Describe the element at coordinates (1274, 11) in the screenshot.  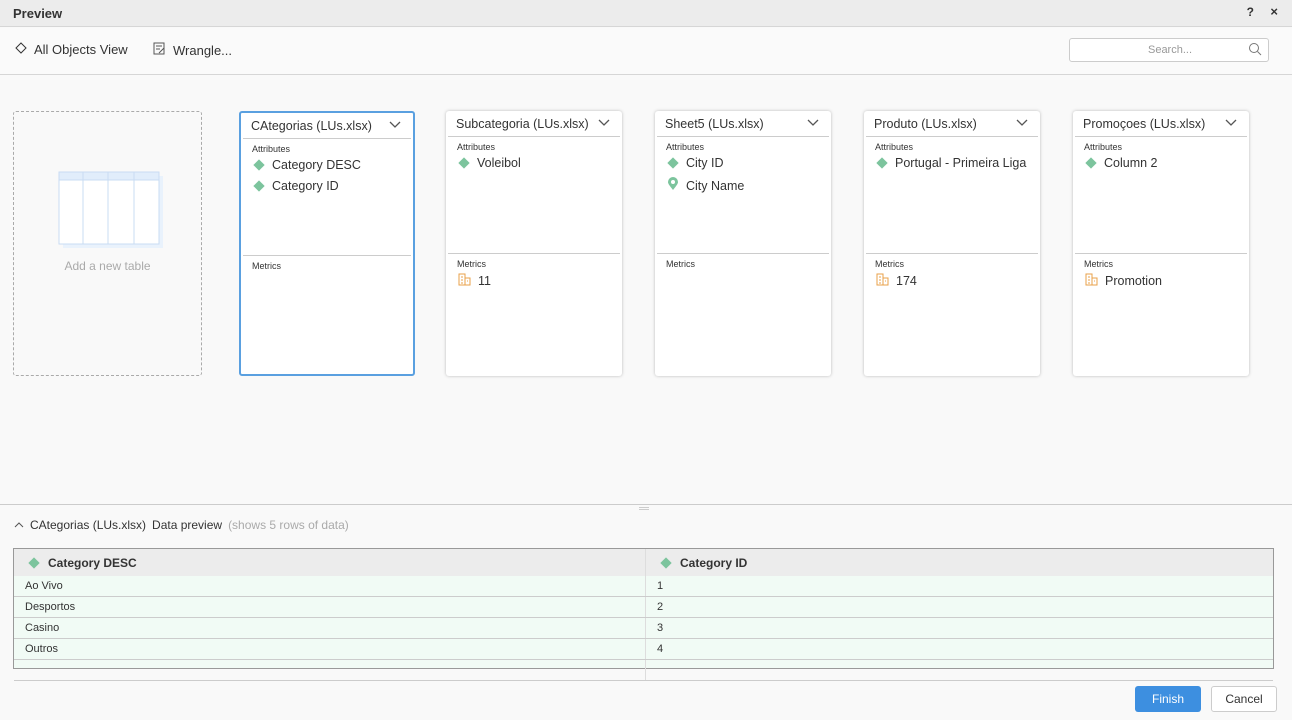
I see `close-button: ×` at that location.